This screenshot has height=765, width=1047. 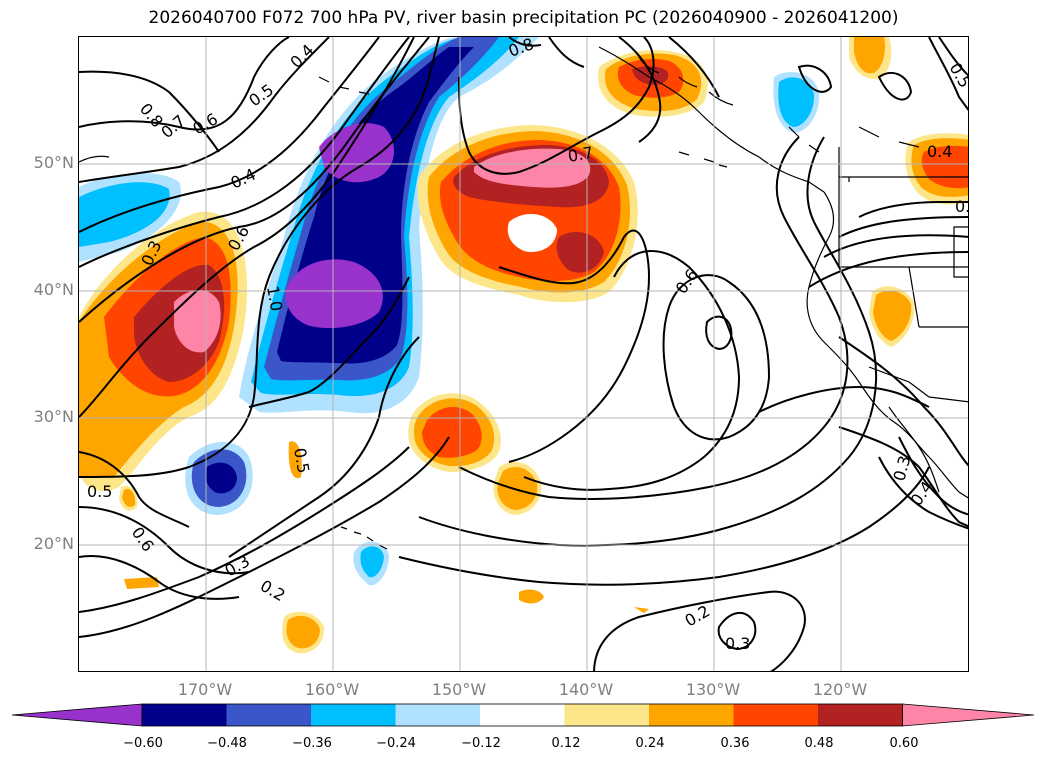 I want to click on lat-label: 30°N, so click(x=53, y=416).